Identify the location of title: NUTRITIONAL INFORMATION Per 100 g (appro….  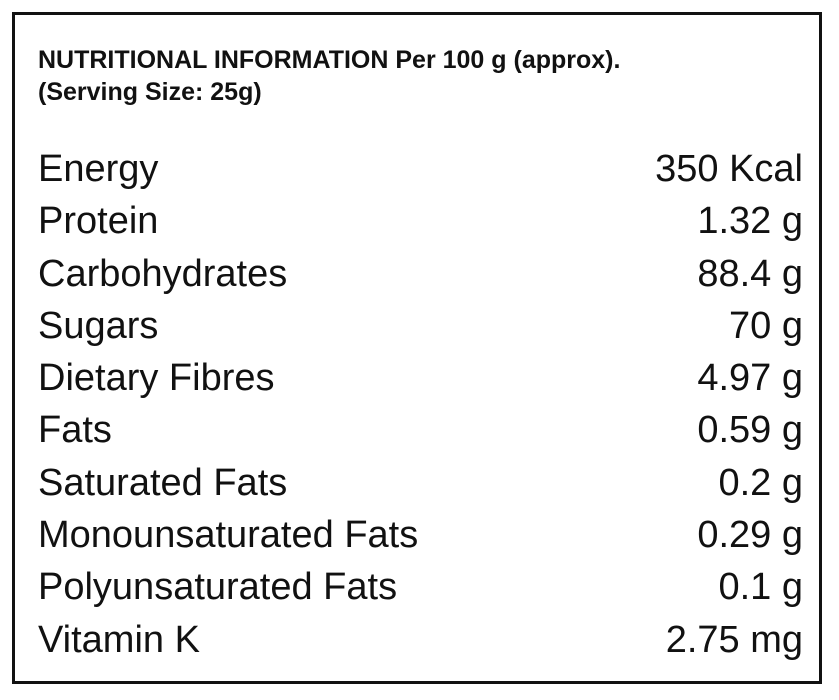
(329, 60).